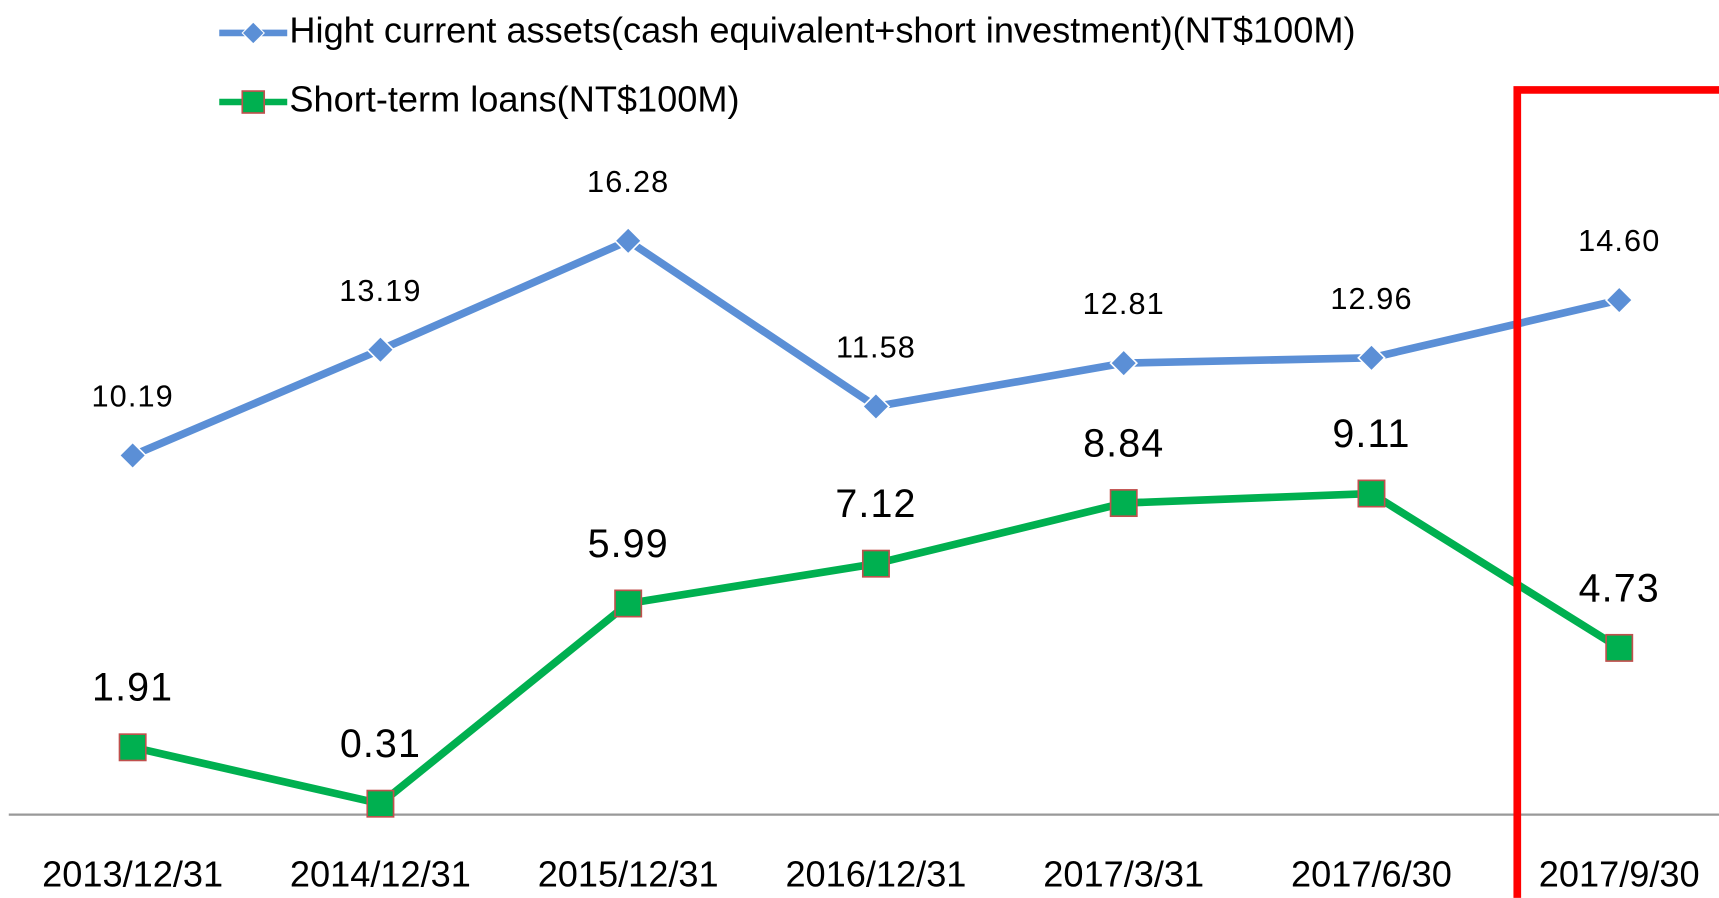 Image resolution: width=1719 pixels, height=898 pixels. Describe the element at coordinates (1371, 298) in the screenshot. I see `data-label: 12.96` at that location.